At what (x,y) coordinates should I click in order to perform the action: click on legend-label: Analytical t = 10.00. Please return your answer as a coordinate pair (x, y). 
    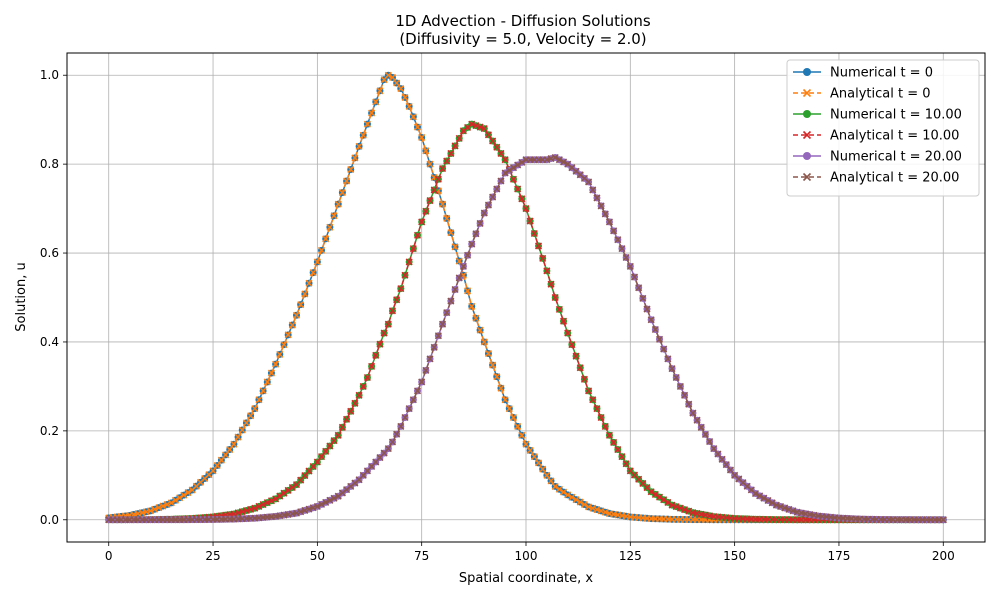
    Looking at the image, I should click on (894, 136).